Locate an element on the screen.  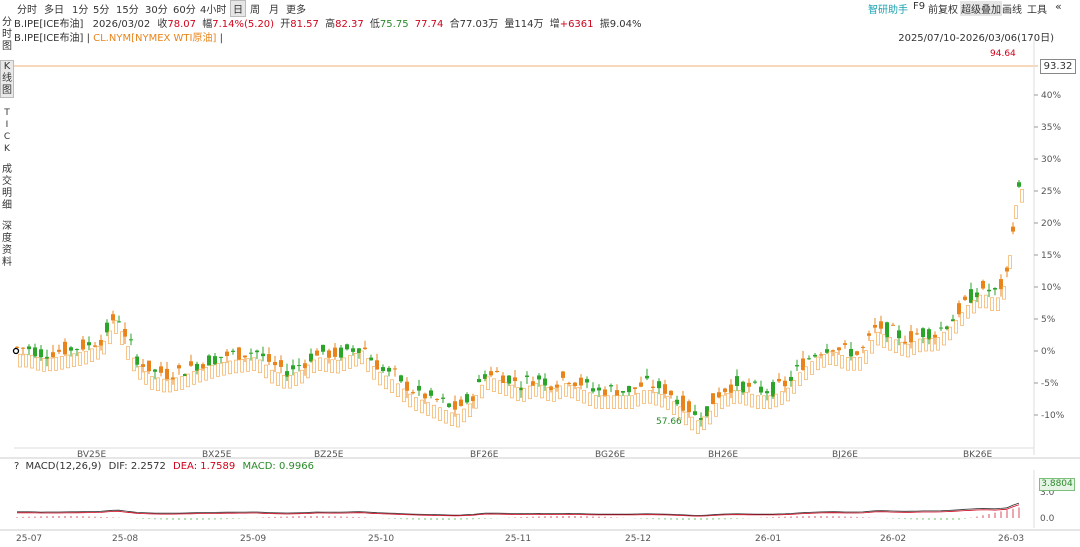
low-value: 75.75 is located at coordinates (394, 24).